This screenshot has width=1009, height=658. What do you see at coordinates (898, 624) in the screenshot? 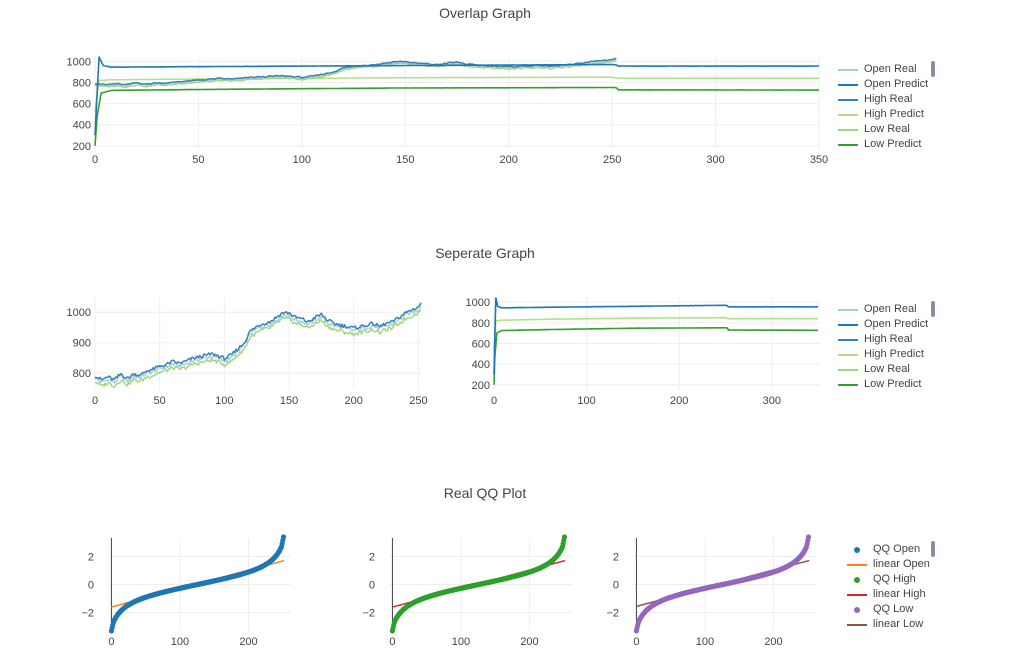
I see `legend-label: linear Low` at bounding box center [898, 624].